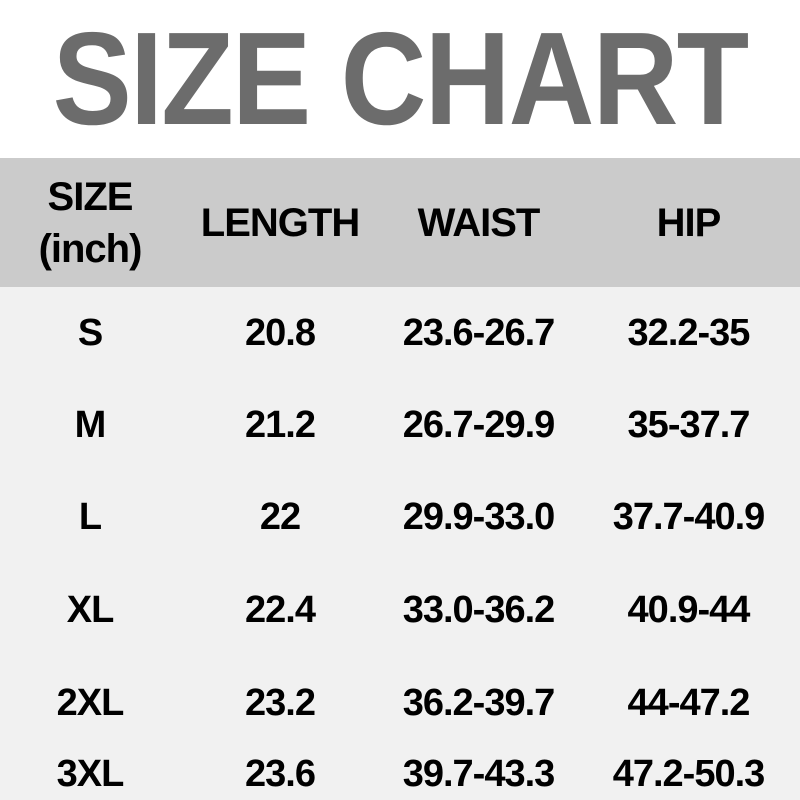  What do you see at coordinates (90, 332) in the screenshot?
I see `size-cell: S` at bounding box center [90, 332].